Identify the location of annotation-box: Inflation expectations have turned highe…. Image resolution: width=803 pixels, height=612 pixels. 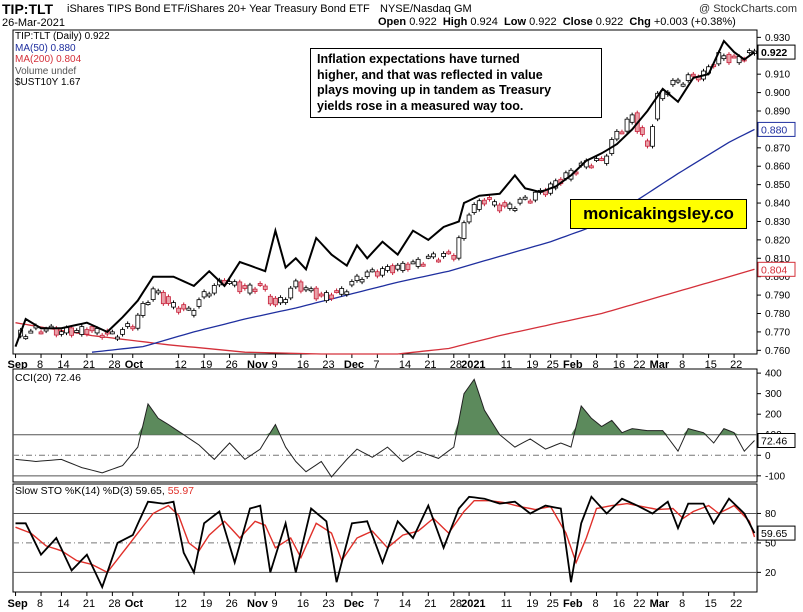
(456, 83).